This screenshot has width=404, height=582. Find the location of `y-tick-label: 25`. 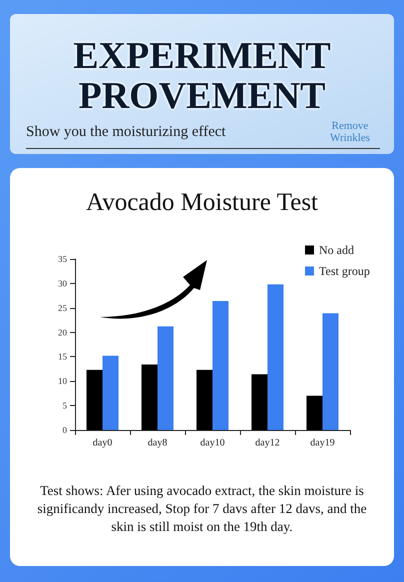

y-tick-label: 25 is located at coordinates (63, 307).